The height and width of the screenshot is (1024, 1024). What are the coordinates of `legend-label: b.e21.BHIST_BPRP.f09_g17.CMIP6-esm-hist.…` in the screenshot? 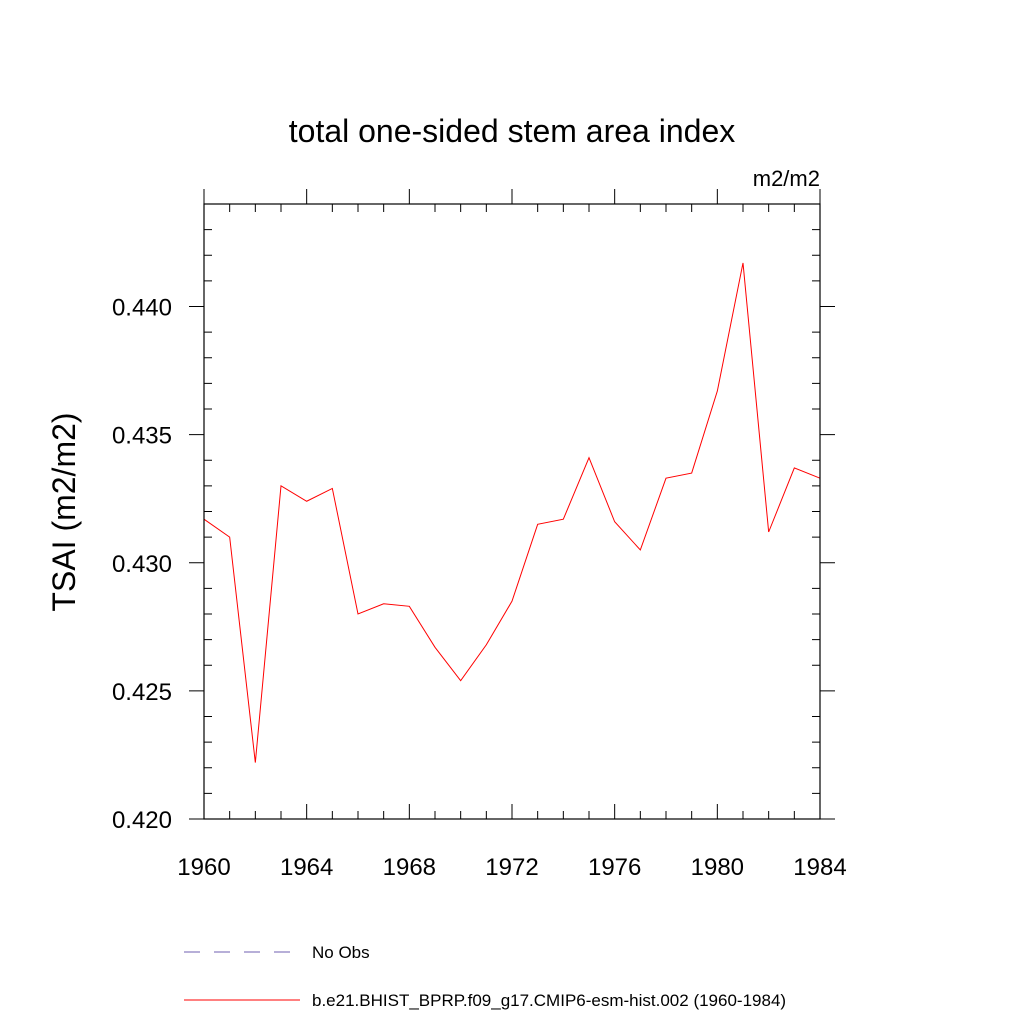 It's located at (549, 1000).